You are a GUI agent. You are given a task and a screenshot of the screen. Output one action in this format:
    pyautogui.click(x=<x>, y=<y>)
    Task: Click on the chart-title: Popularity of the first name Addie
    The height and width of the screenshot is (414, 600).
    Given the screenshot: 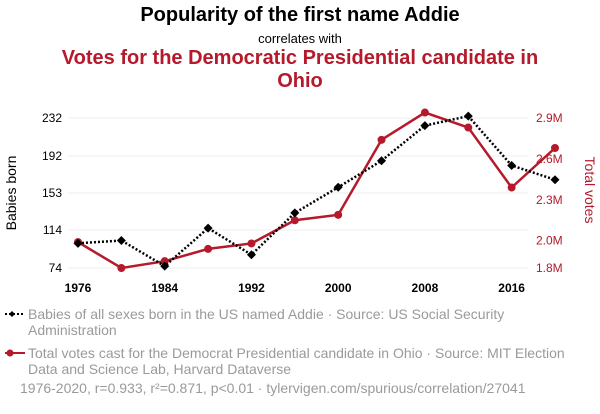 What is the action you would take?
    pyautogui.click(x=300, y=15)
    